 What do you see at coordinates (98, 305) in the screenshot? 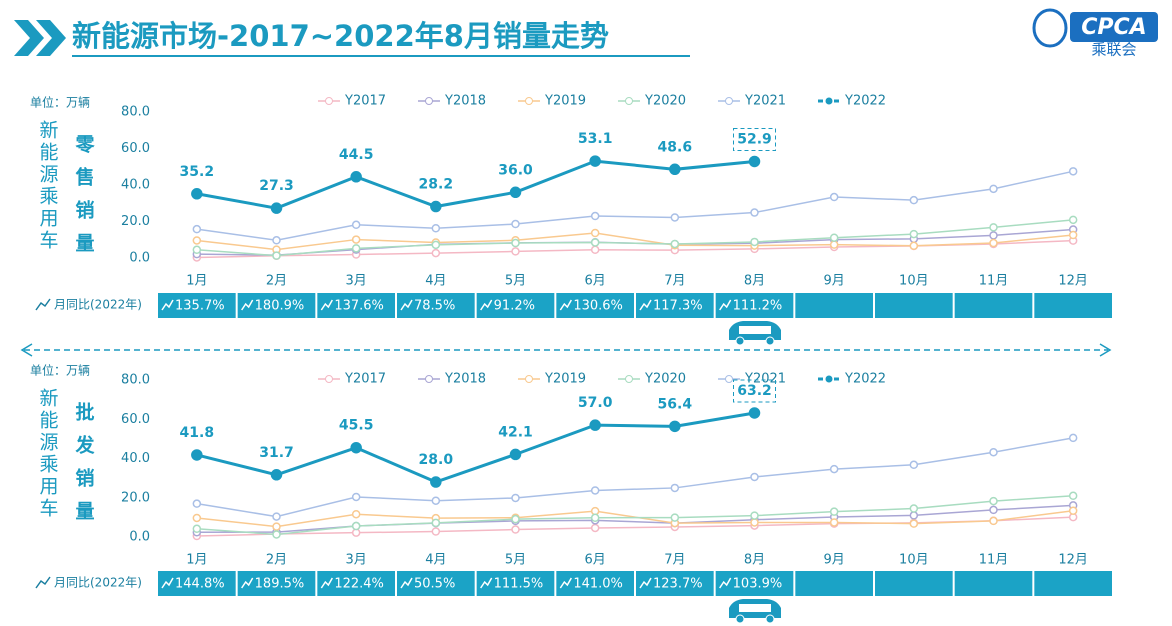
I see `yoy-label: 月同比(2022年)` at bounding box center [98, 305].